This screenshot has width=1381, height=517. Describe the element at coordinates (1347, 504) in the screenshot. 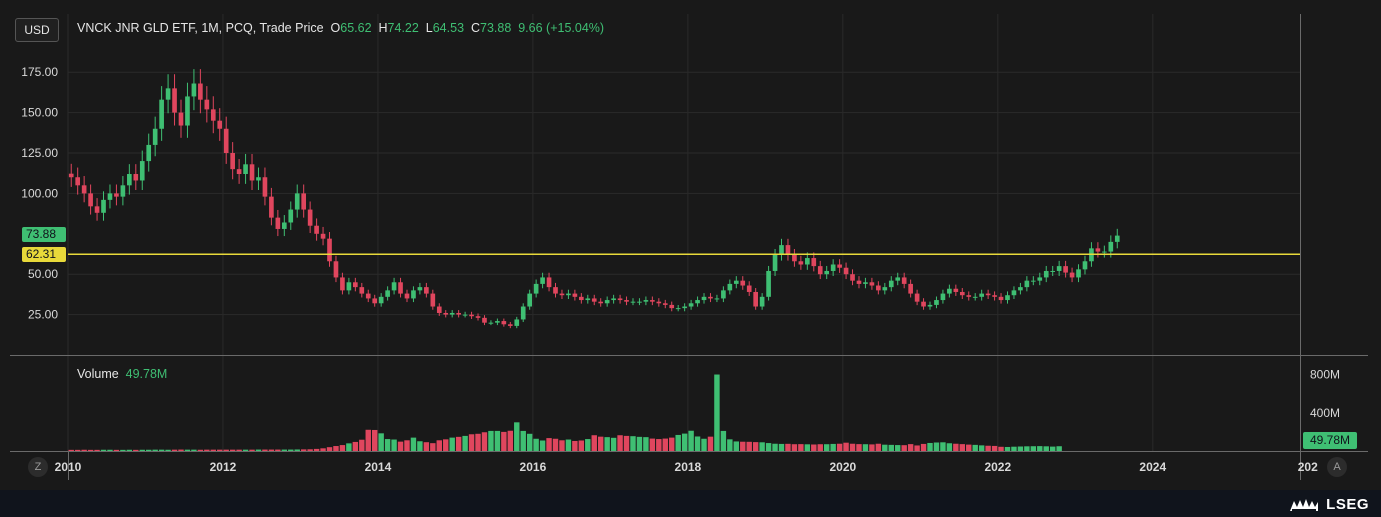

I see `brand-name: LSEG` at that location.